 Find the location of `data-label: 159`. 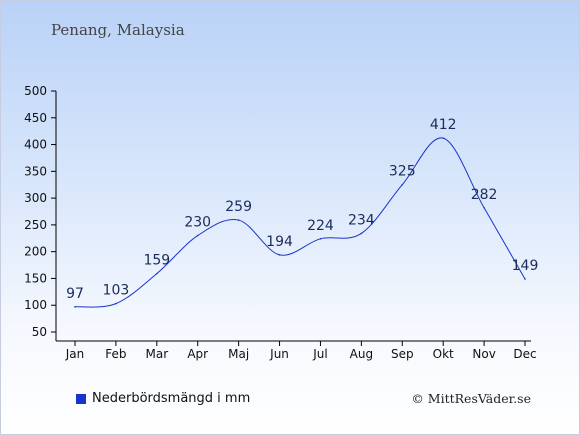

data-label: 159 is located at coordinates (156, 261).